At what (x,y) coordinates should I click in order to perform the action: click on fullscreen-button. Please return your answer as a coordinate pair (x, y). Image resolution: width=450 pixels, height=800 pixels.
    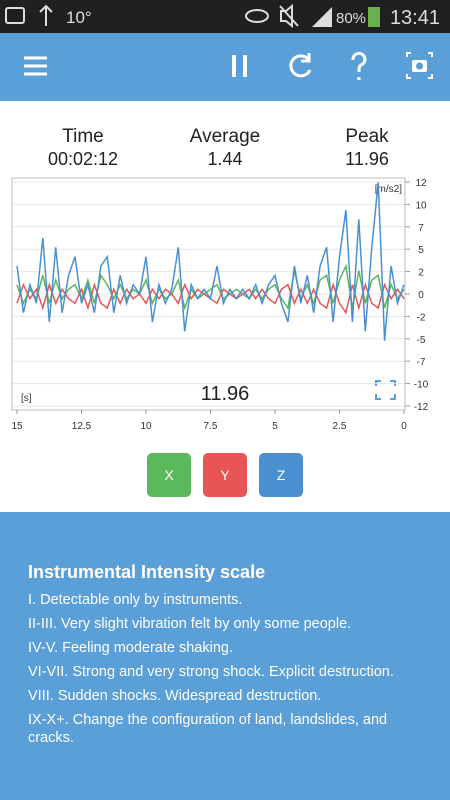
    Looking at the image, I should click on (385, 390).